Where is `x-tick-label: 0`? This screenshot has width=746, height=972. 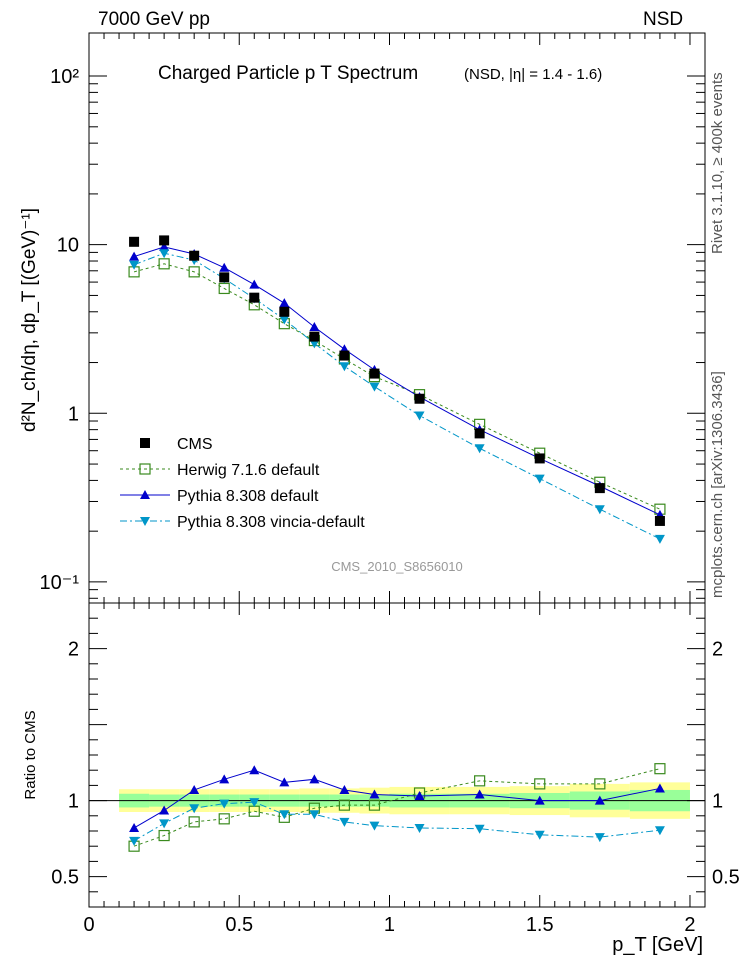
x-tick-label: 0 is located at coordinates (88, 925).